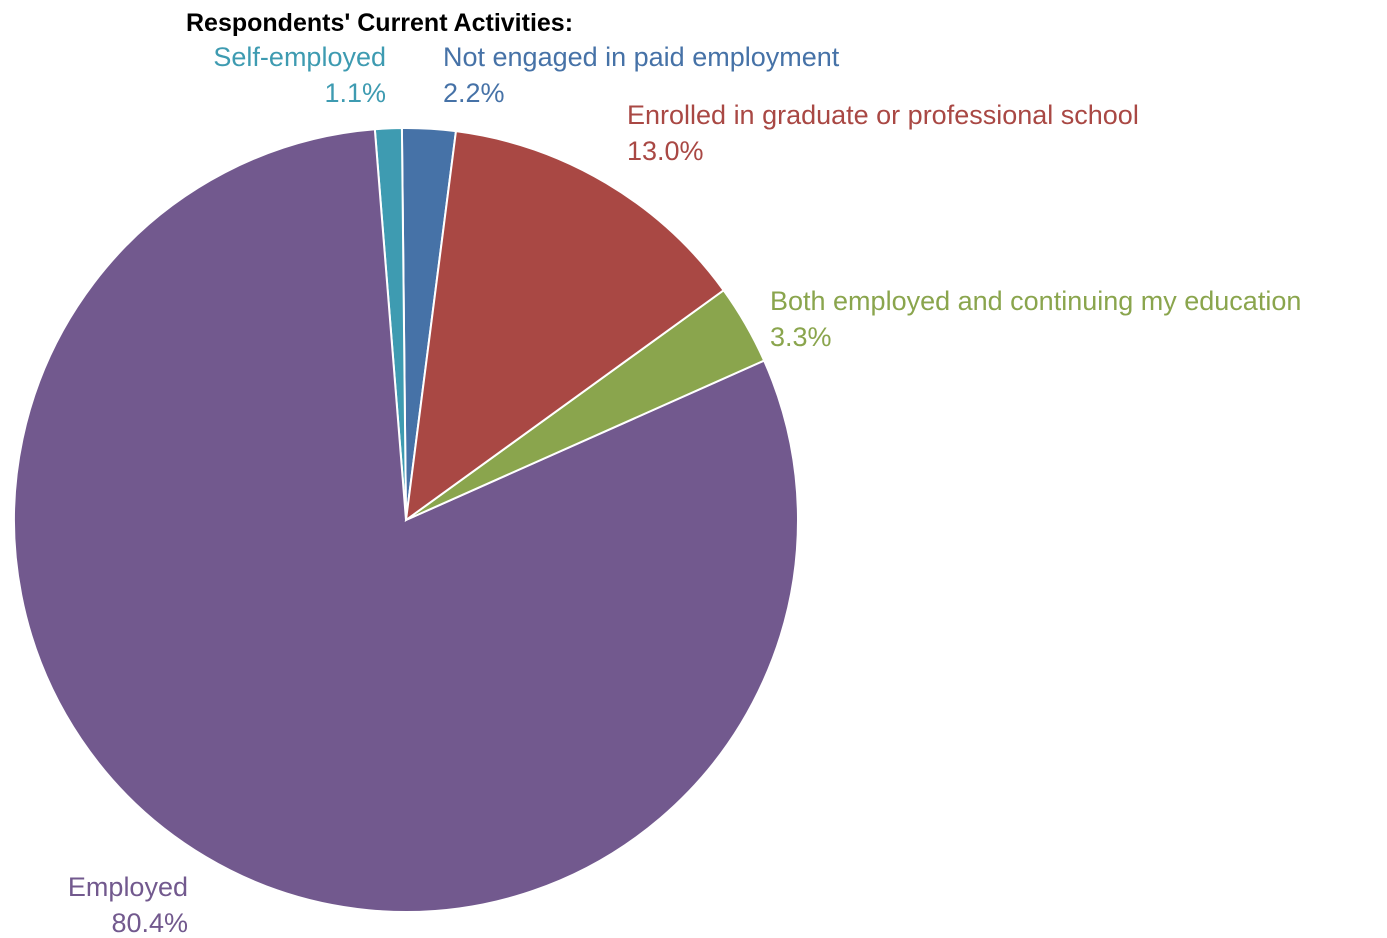 The width and height of the screenshot is (1387, 938). Describe the element at coordinates (474, 93) in the screenshot. I see `slice-value-label: 2.2%` at that location.